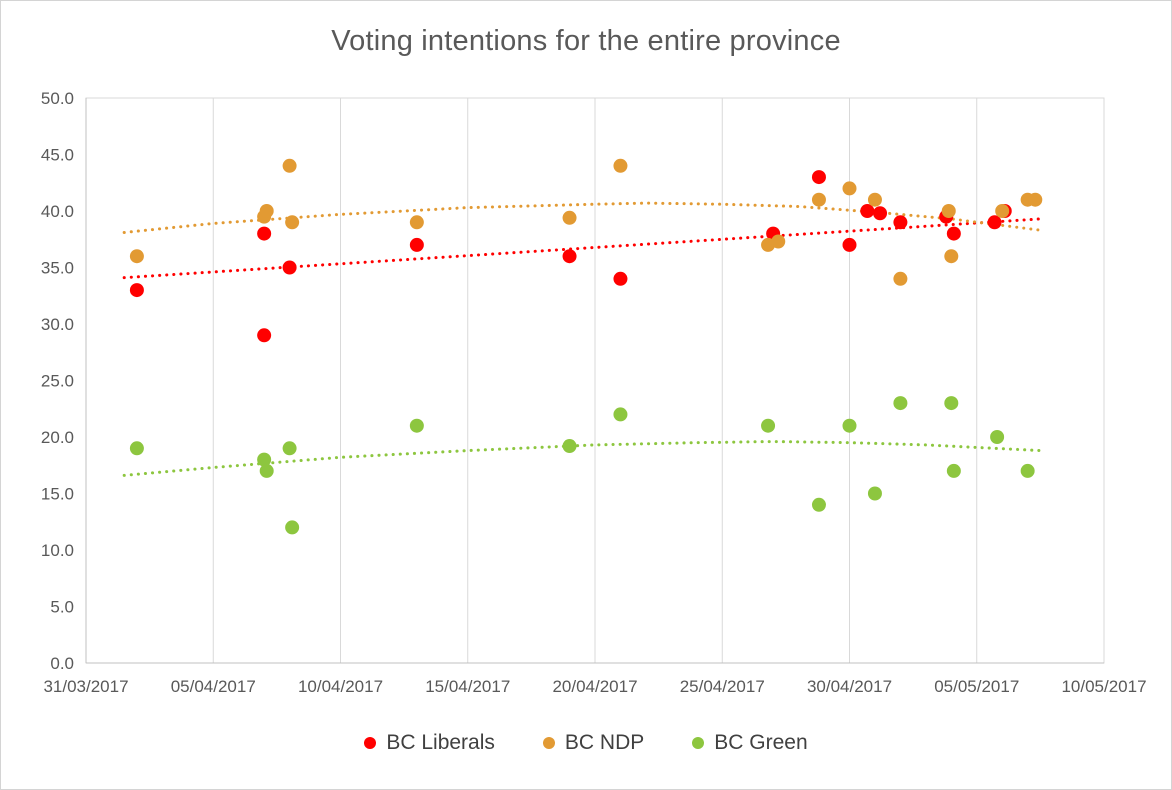 Image resolution: width=1172 pixels, height=790 pixels. What do you see at coordinates (57, 324) in the screenshot?
I see `y-tick-label: 30.0` at bounding box center [57, 324].